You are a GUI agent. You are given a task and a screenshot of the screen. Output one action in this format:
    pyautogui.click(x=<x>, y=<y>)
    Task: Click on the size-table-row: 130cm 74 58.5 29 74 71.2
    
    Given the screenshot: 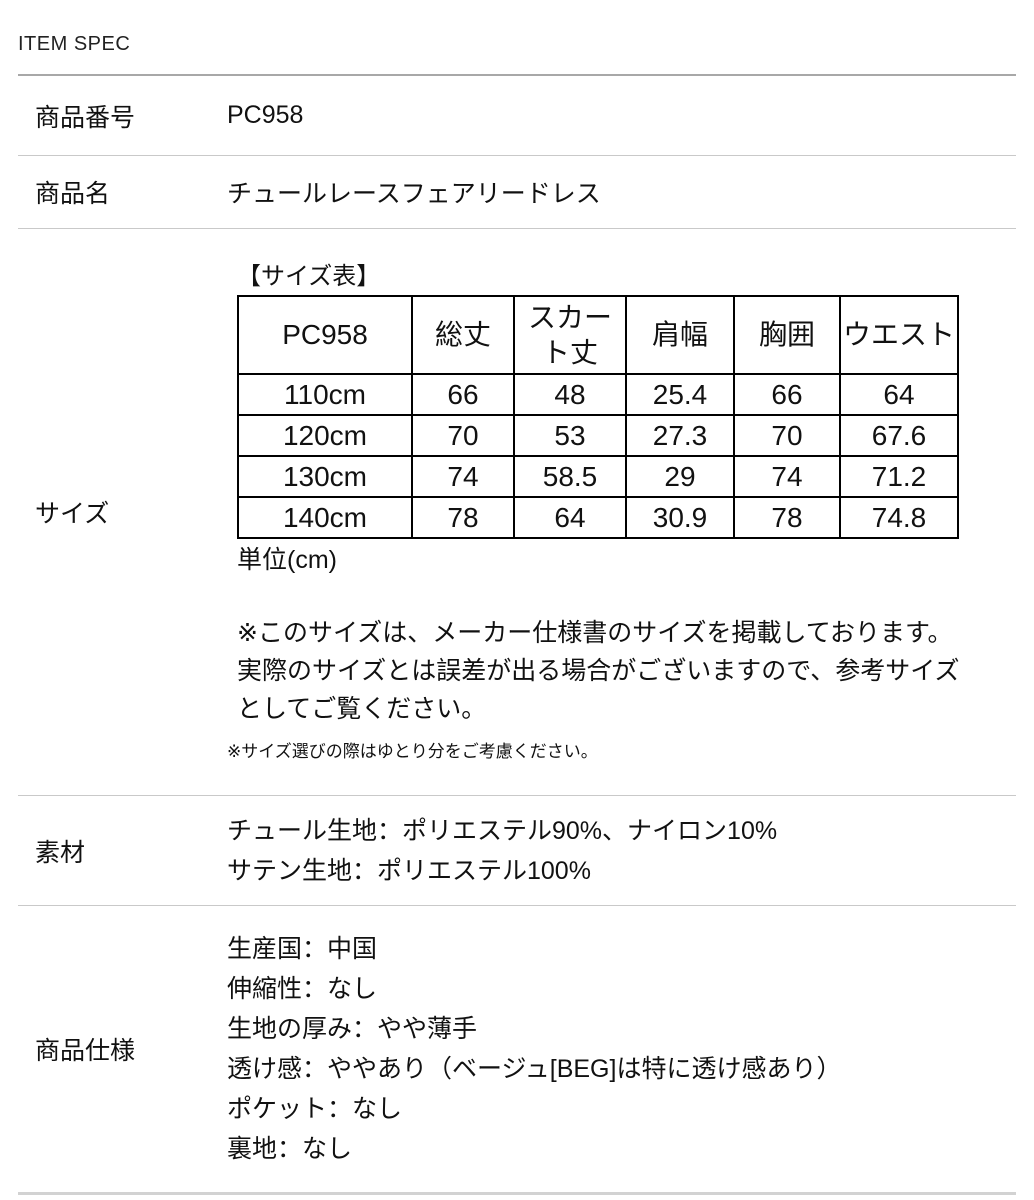 What is the action you would take?
    pyautogui.click(x=598, y=476)
    